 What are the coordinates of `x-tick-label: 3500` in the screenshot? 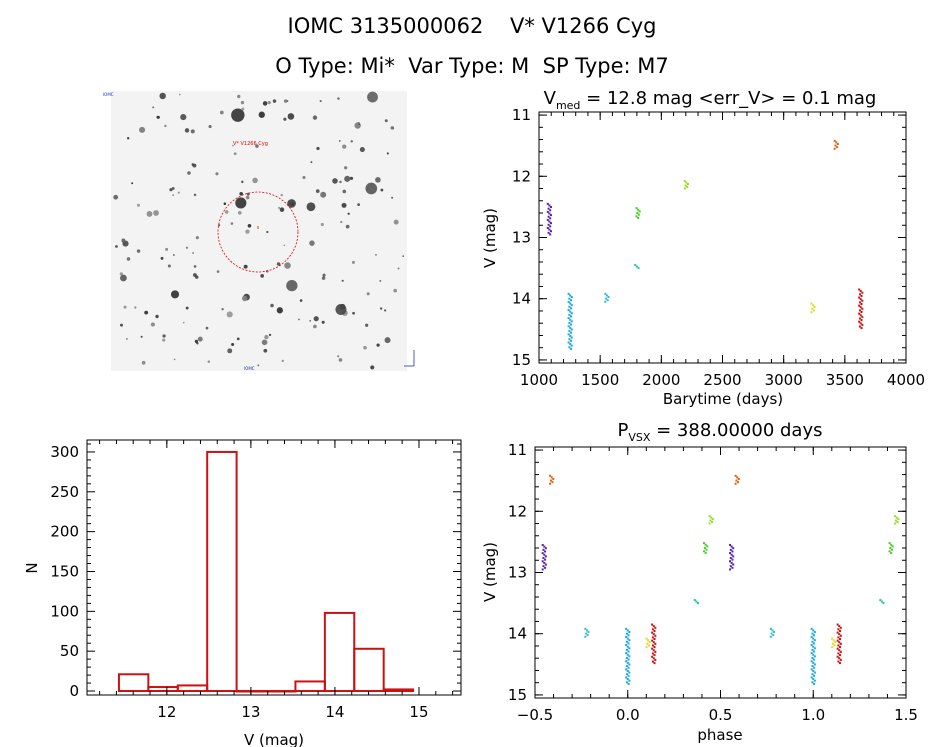 It's located at (845, 380).